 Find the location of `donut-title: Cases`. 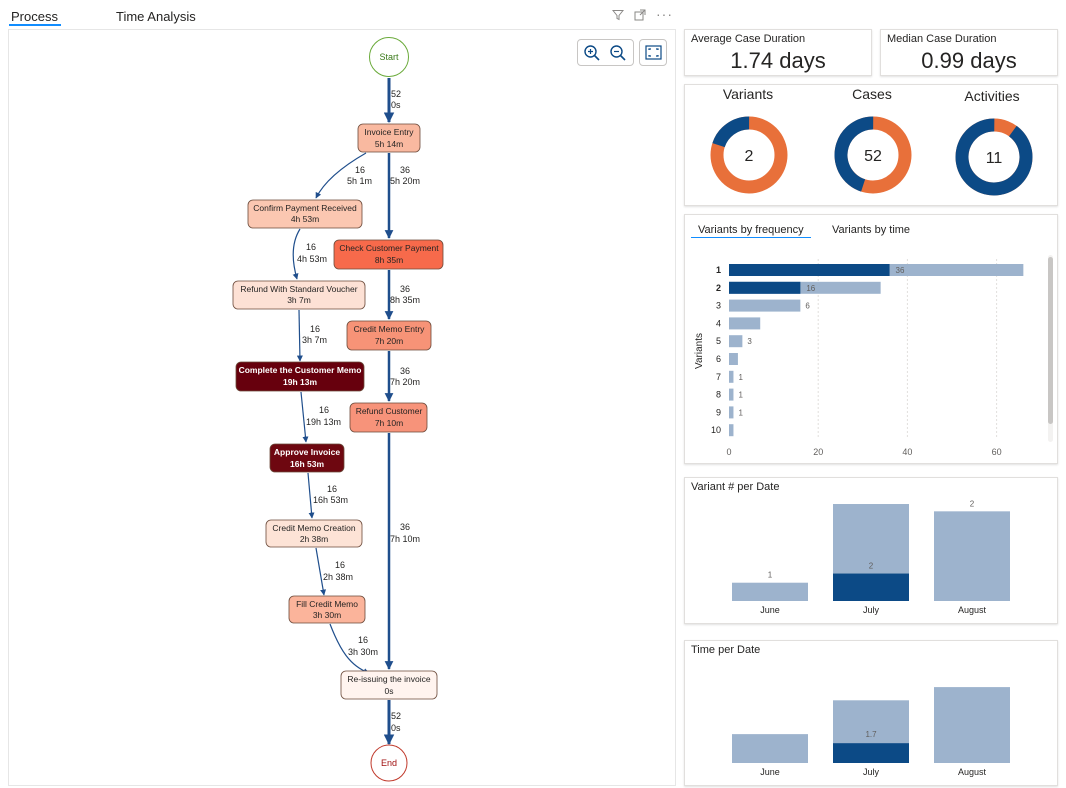

donut-title: Cases is located at coordinates (872, 94).